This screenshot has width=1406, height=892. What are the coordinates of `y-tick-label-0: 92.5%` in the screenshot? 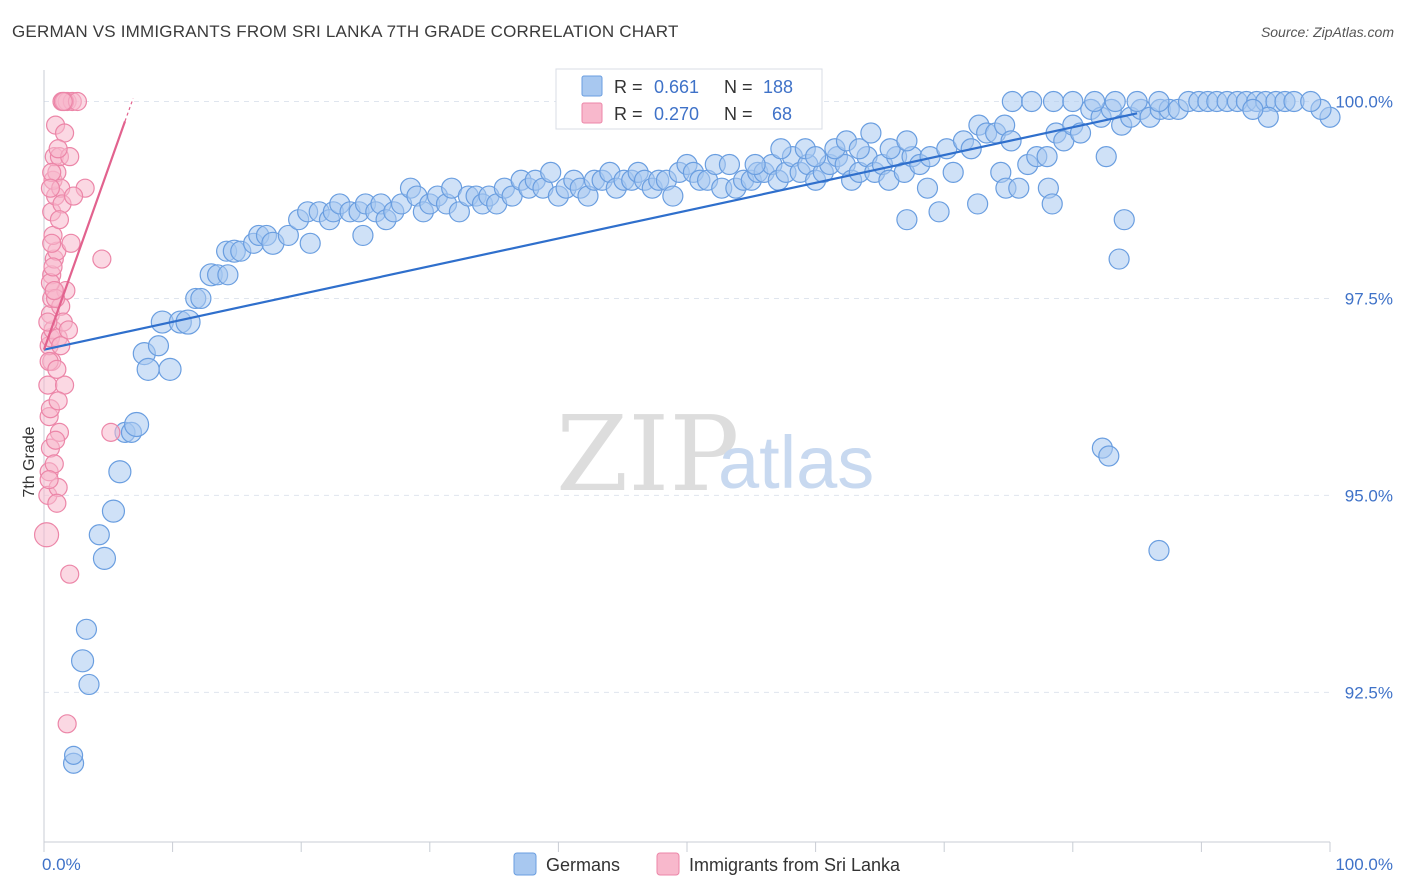 It's located at (1369, 692).